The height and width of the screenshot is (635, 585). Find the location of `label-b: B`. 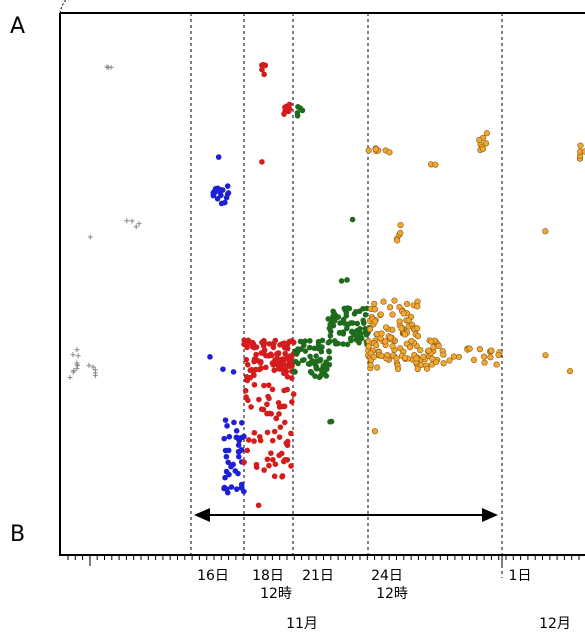

label-b: B is located at coordinates (17, 534).